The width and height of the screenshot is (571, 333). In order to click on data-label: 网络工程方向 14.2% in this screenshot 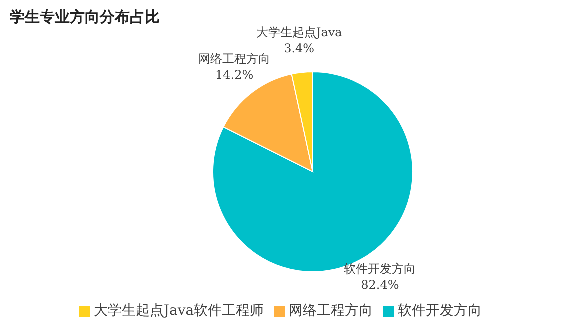, I will do `click(234, 67)`.